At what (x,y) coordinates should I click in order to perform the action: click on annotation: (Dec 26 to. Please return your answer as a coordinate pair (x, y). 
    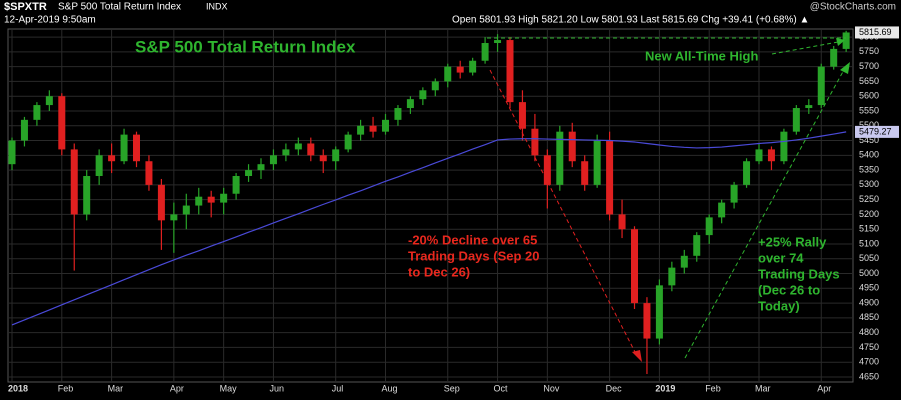
    Looking at the image, I should click on (789, 289).